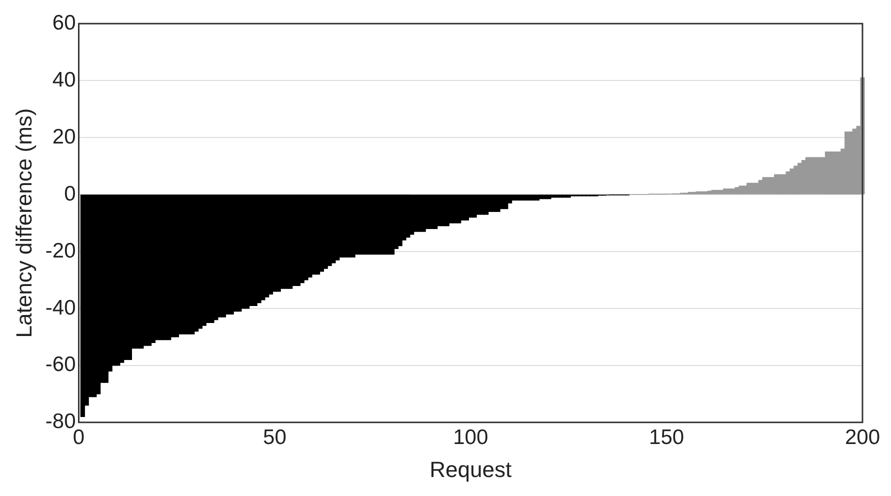 The image size is (891, 496). Describe the element at coordinates (60, 308) in the screenshot. I see `y-tick-label: -40` at that location.